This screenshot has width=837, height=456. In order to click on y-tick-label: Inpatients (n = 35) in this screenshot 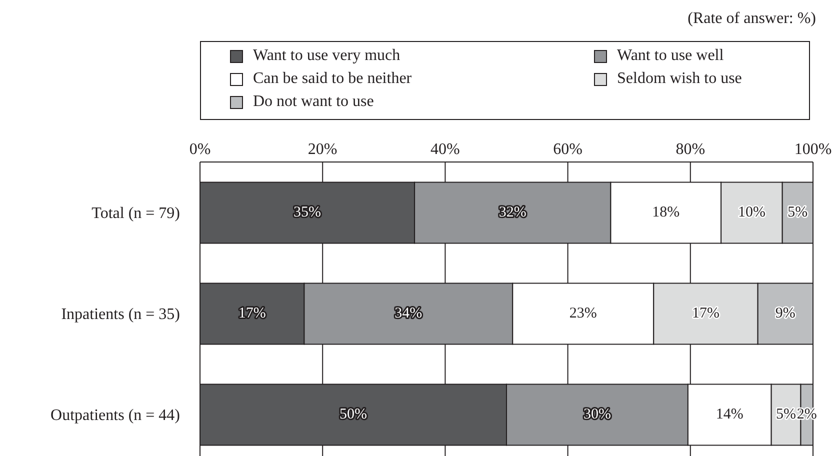, I will do `click(120, 315)`.